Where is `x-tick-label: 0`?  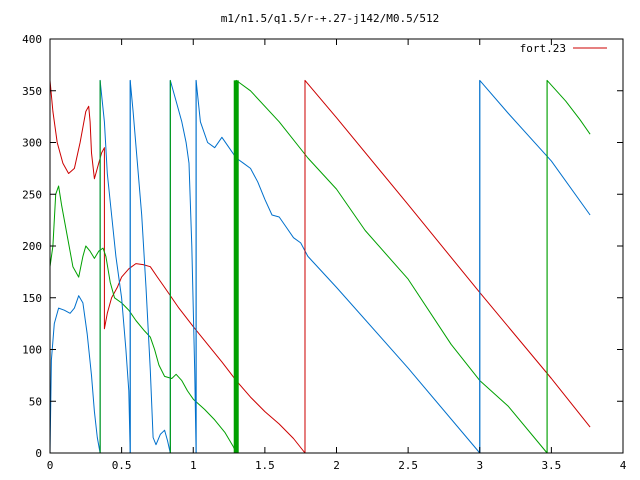
x-tick-label: 0 is located at coordinates (50, 465).